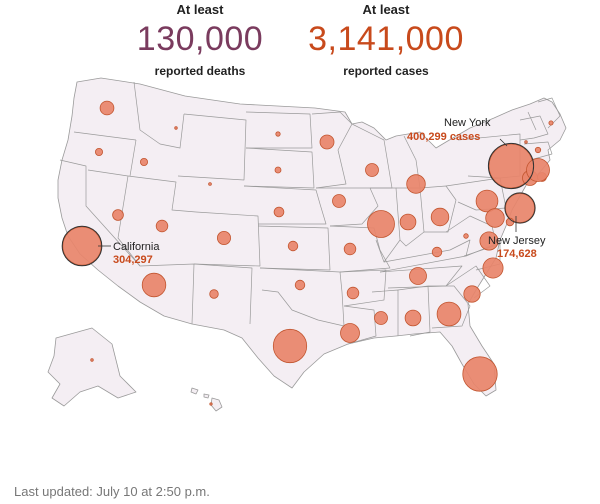 This screenshot has height=504, width=600. Describe the element at coordinates (503, 142) in the screenshot. I see `new-york-leader` at that location.